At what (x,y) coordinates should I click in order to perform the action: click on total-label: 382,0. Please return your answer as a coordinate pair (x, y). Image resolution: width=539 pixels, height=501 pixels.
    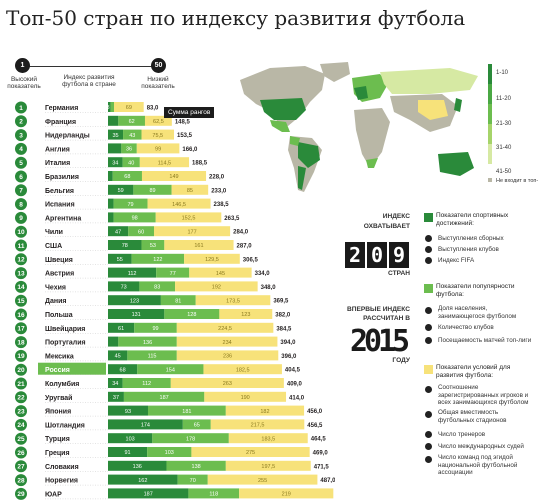
    Looking at the image, I should click on (283, 316).